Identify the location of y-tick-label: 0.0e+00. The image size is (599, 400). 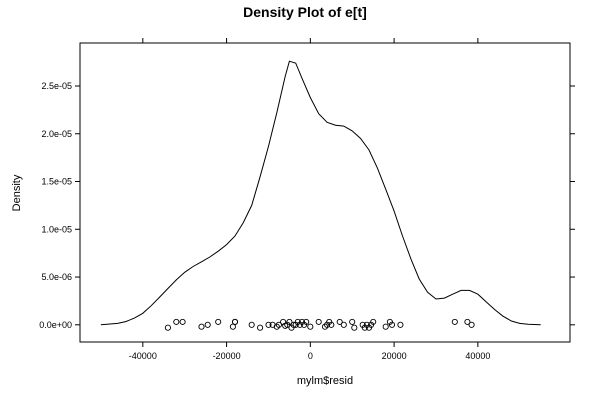
(55, 325).